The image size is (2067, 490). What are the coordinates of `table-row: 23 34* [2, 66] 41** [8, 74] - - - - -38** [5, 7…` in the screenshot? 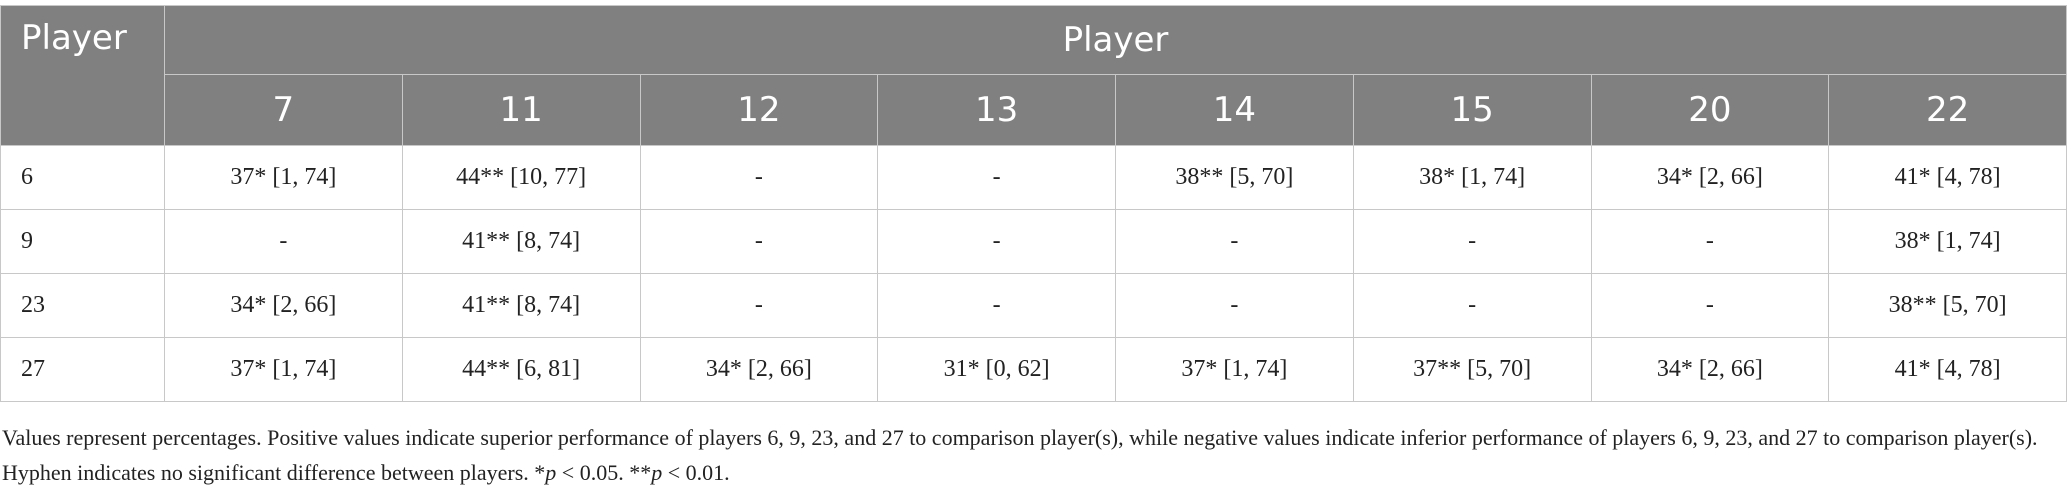 It's located at (1033, 305).